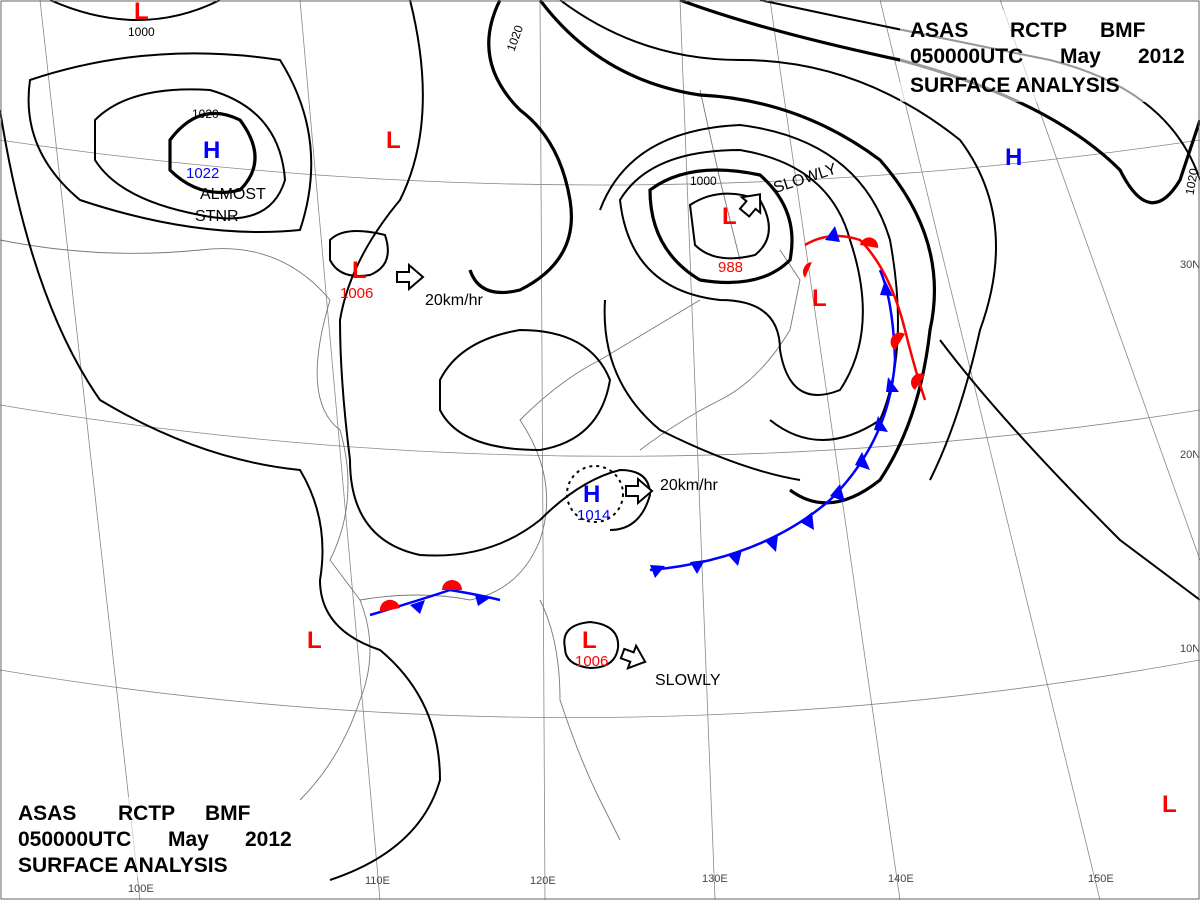 This screenshot has width=1200, height=900. Describe the element at coordinates (141, 889) in the screenshot. I see `lon-label: 100E` at that location.